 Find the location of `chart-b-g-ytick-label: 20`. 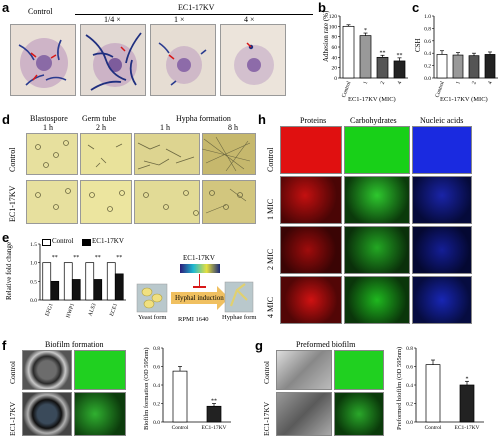

chart-b-g-ytick-label: 20 is located at coordinates (335, 69).